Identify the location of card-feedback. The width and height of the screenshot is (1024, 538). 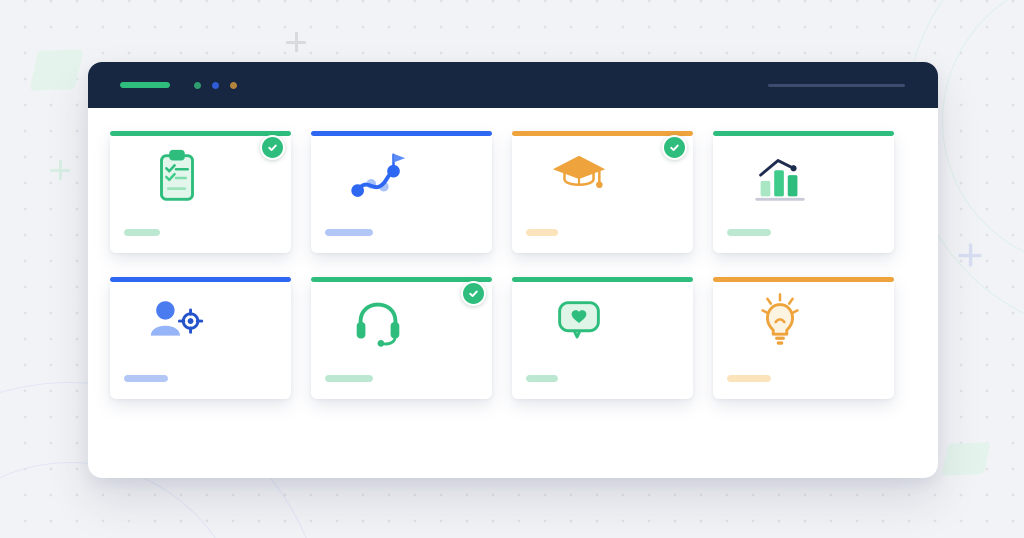
(602, 338).